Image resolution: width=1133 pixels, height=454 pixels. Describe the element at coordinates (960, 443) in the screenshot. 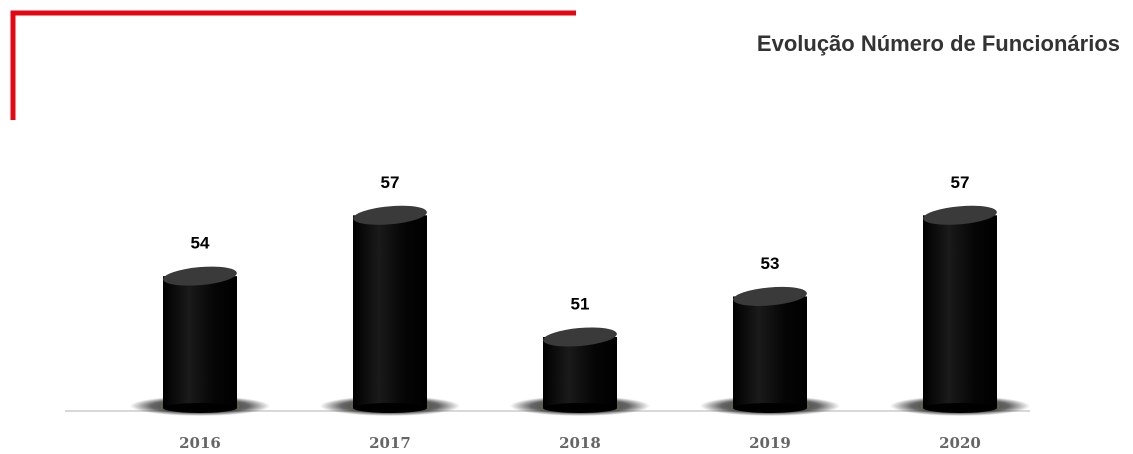

I see `x-tick-label: 2020` at that location.